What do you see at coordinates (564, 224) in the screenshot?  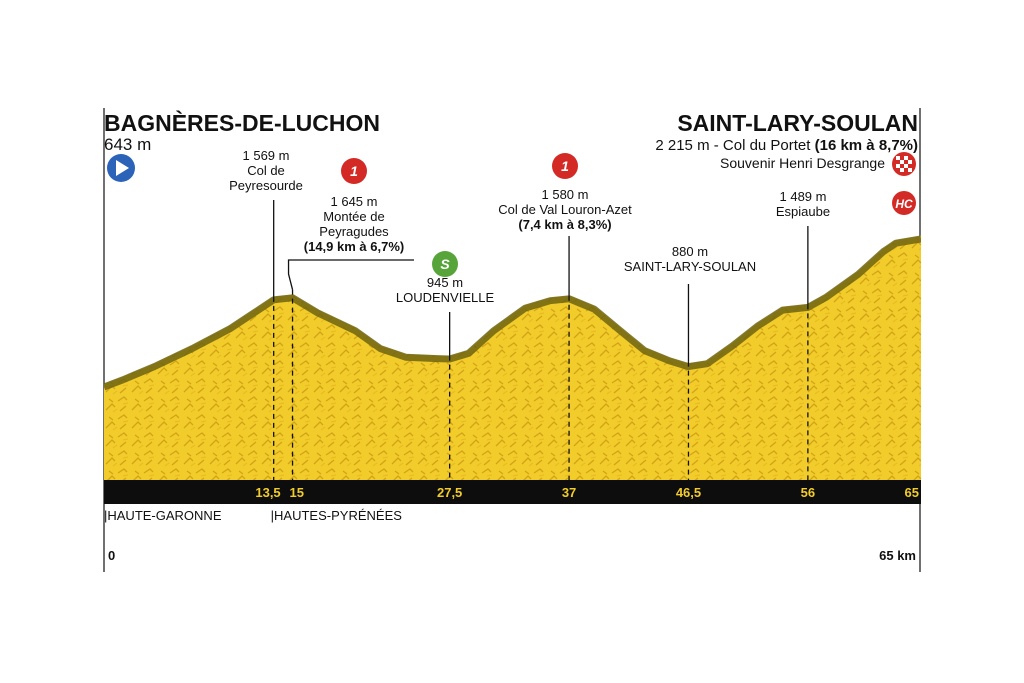 I see `summit-3-gradient: (7,4 km à 8,3%)` at bounding box center [564, 224].